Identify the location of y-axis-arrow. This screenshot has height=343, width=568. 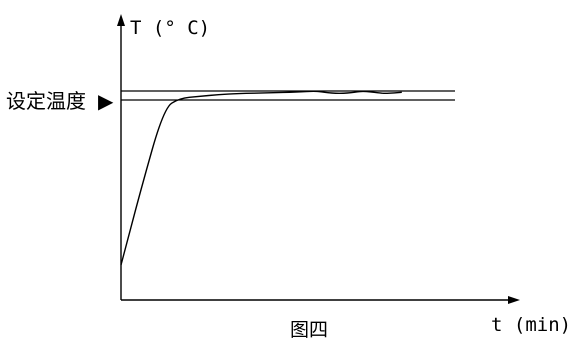
(121, 20).